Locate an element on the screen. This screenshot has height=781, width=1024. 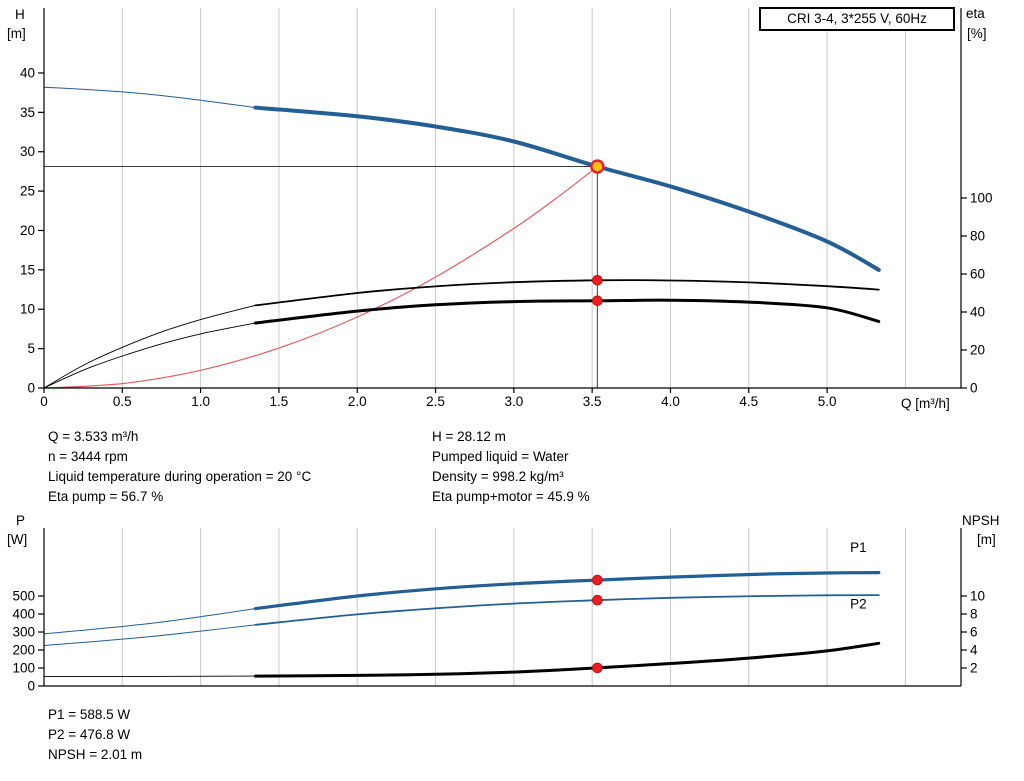
tick-label: 25 is located at coordinates (27, 191).